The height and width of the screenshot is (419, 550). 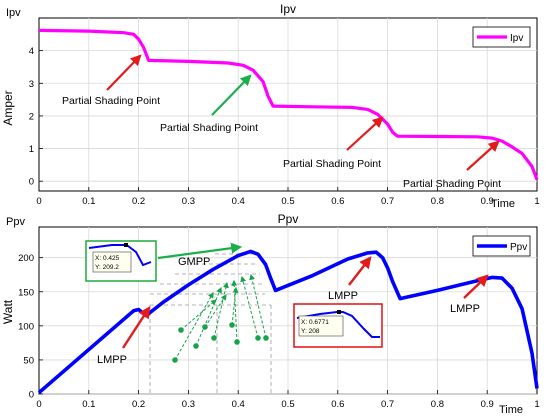 I want to click on ppv-x-tick-label: 0.6, so click(x=337, y=404).